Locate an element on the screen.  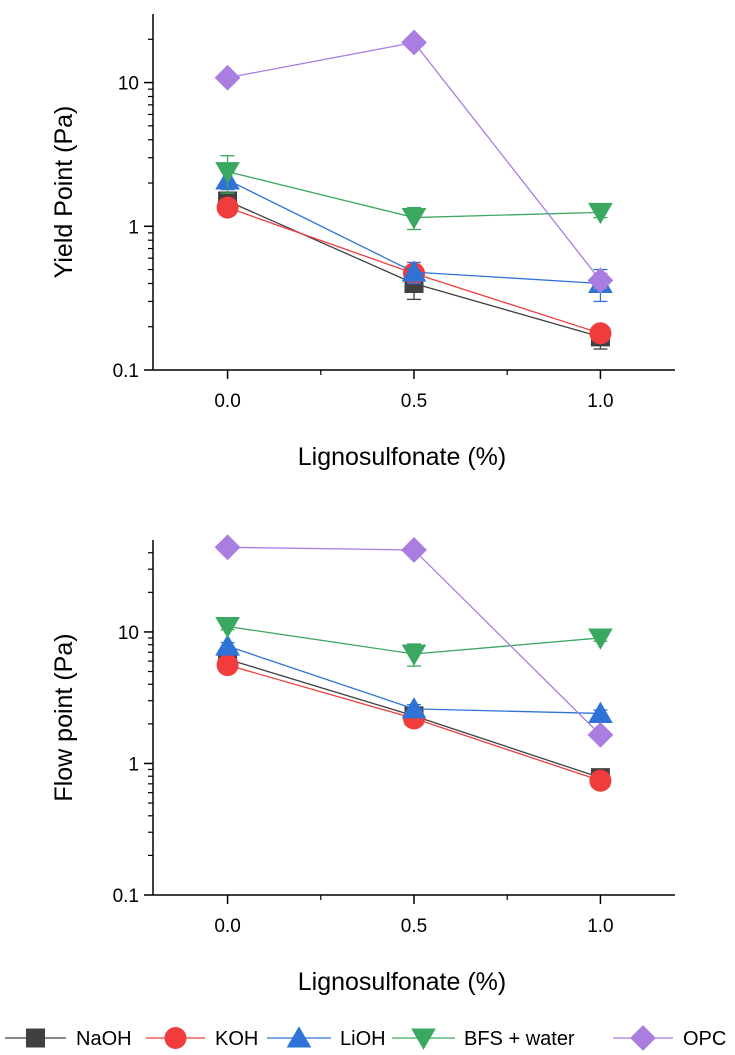
legend: NaOH KOH LiOH BFS + water OPC is located at coordinates (365, 1038).